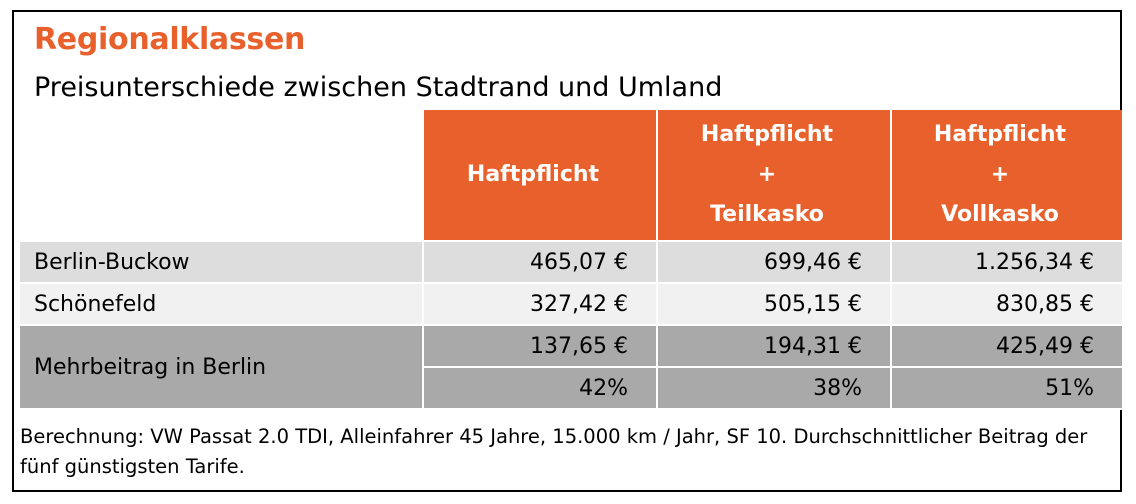 The image size is (1136, 504). Describe the element at coordinates (775, 305) in the screenshot. I see `cell-teilkasko: 505,15 €` at that location.